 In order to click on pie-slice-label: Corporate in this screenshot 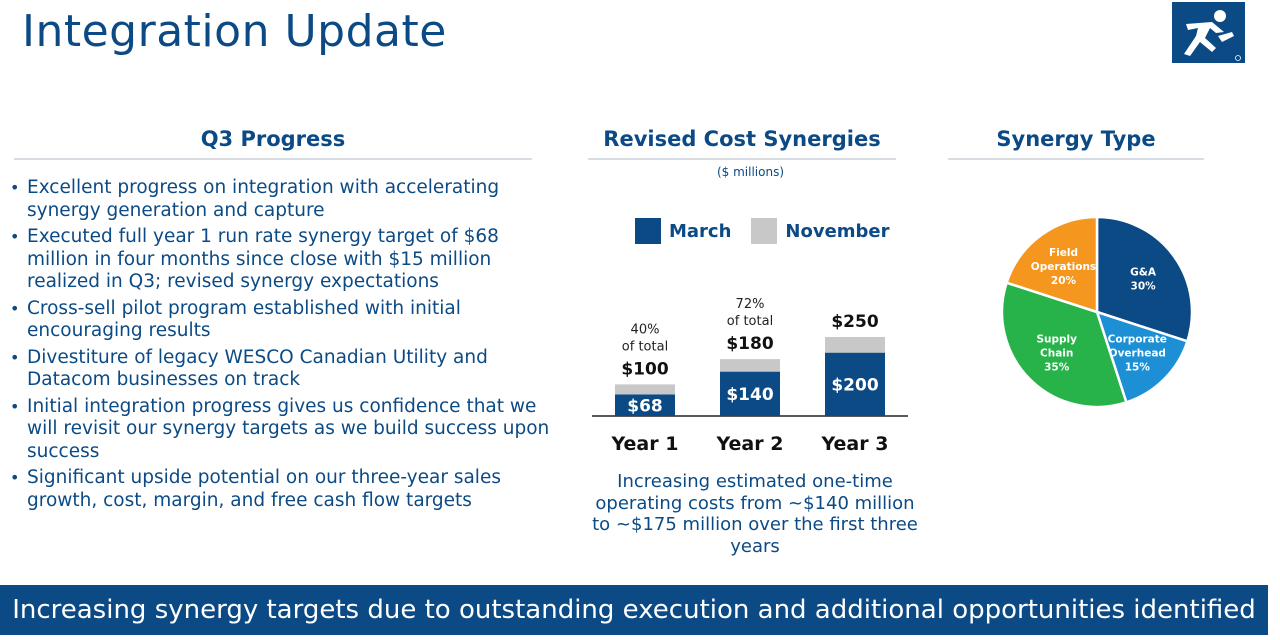, I will do `click(1137, 339)`.